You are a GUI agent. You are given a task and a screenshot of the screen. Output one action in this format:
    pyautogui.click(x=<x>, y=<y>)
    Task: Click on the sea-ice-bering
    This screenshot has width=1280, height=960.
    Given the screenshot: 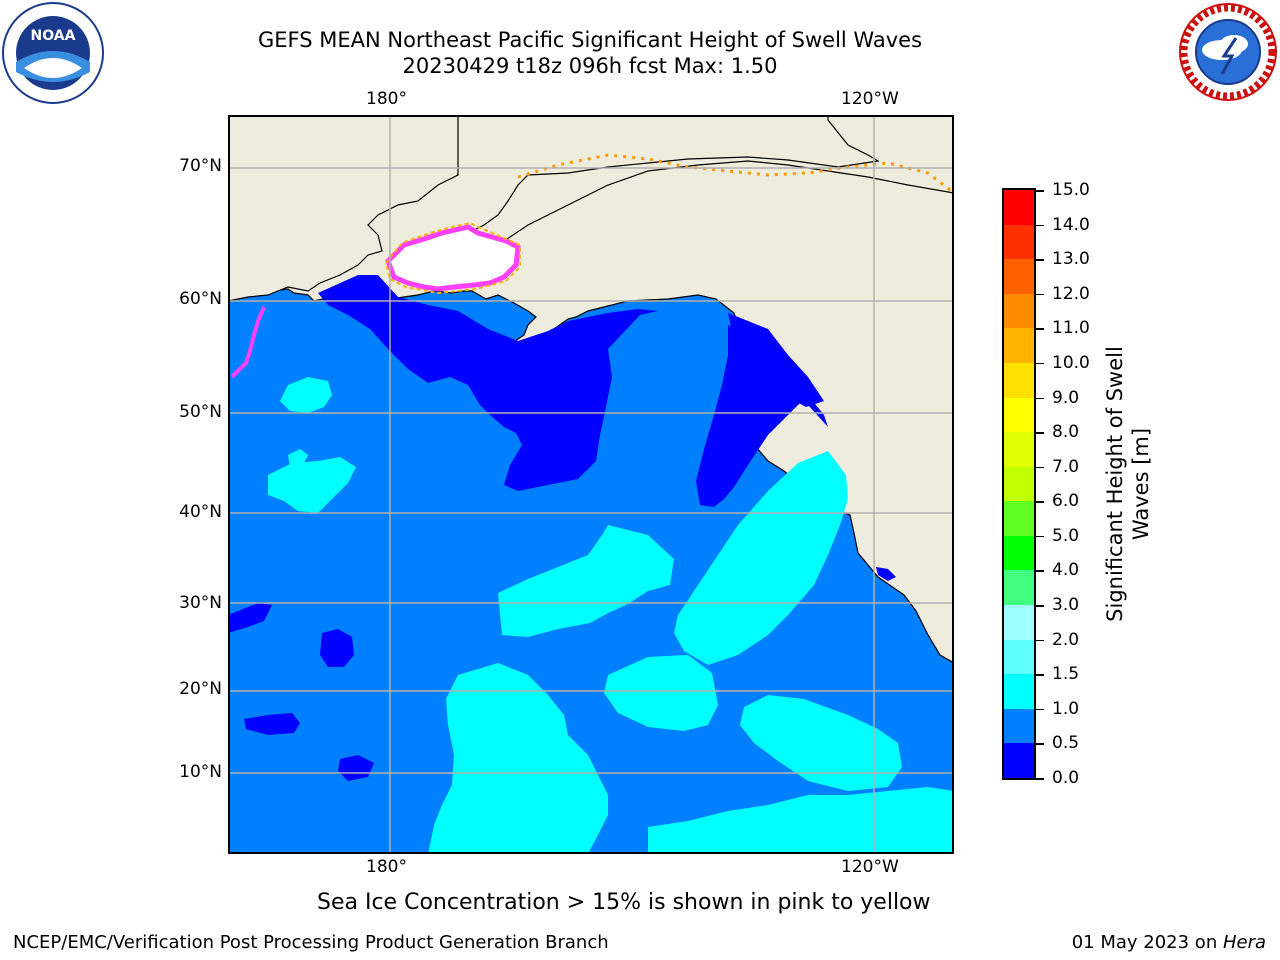 What is the action you would take?
    pyautogui.click(x=453, y=258)
    